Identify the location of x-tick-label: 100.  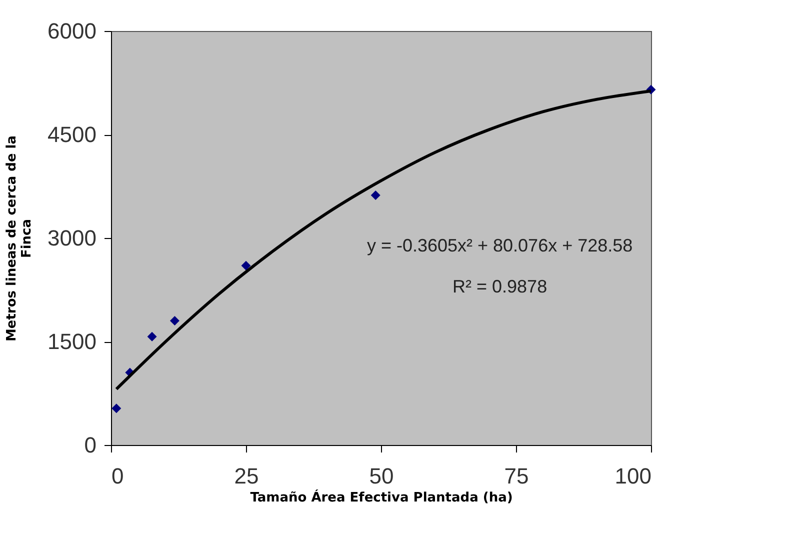
(633, 476).